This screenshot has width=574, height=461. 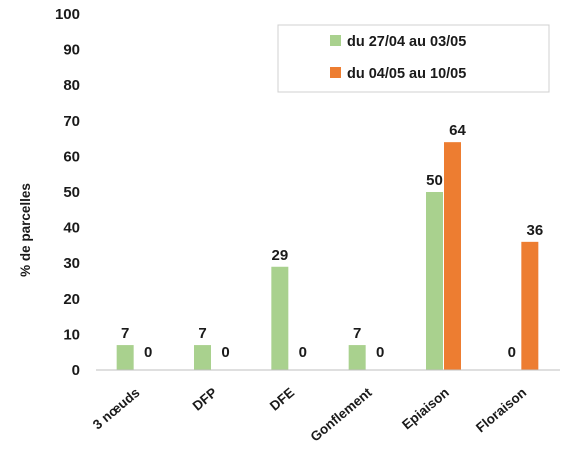 What do you see at coordinates (434, 180) in the screenshot?
I see `data-label: 50` at bounding box center [434, 180].